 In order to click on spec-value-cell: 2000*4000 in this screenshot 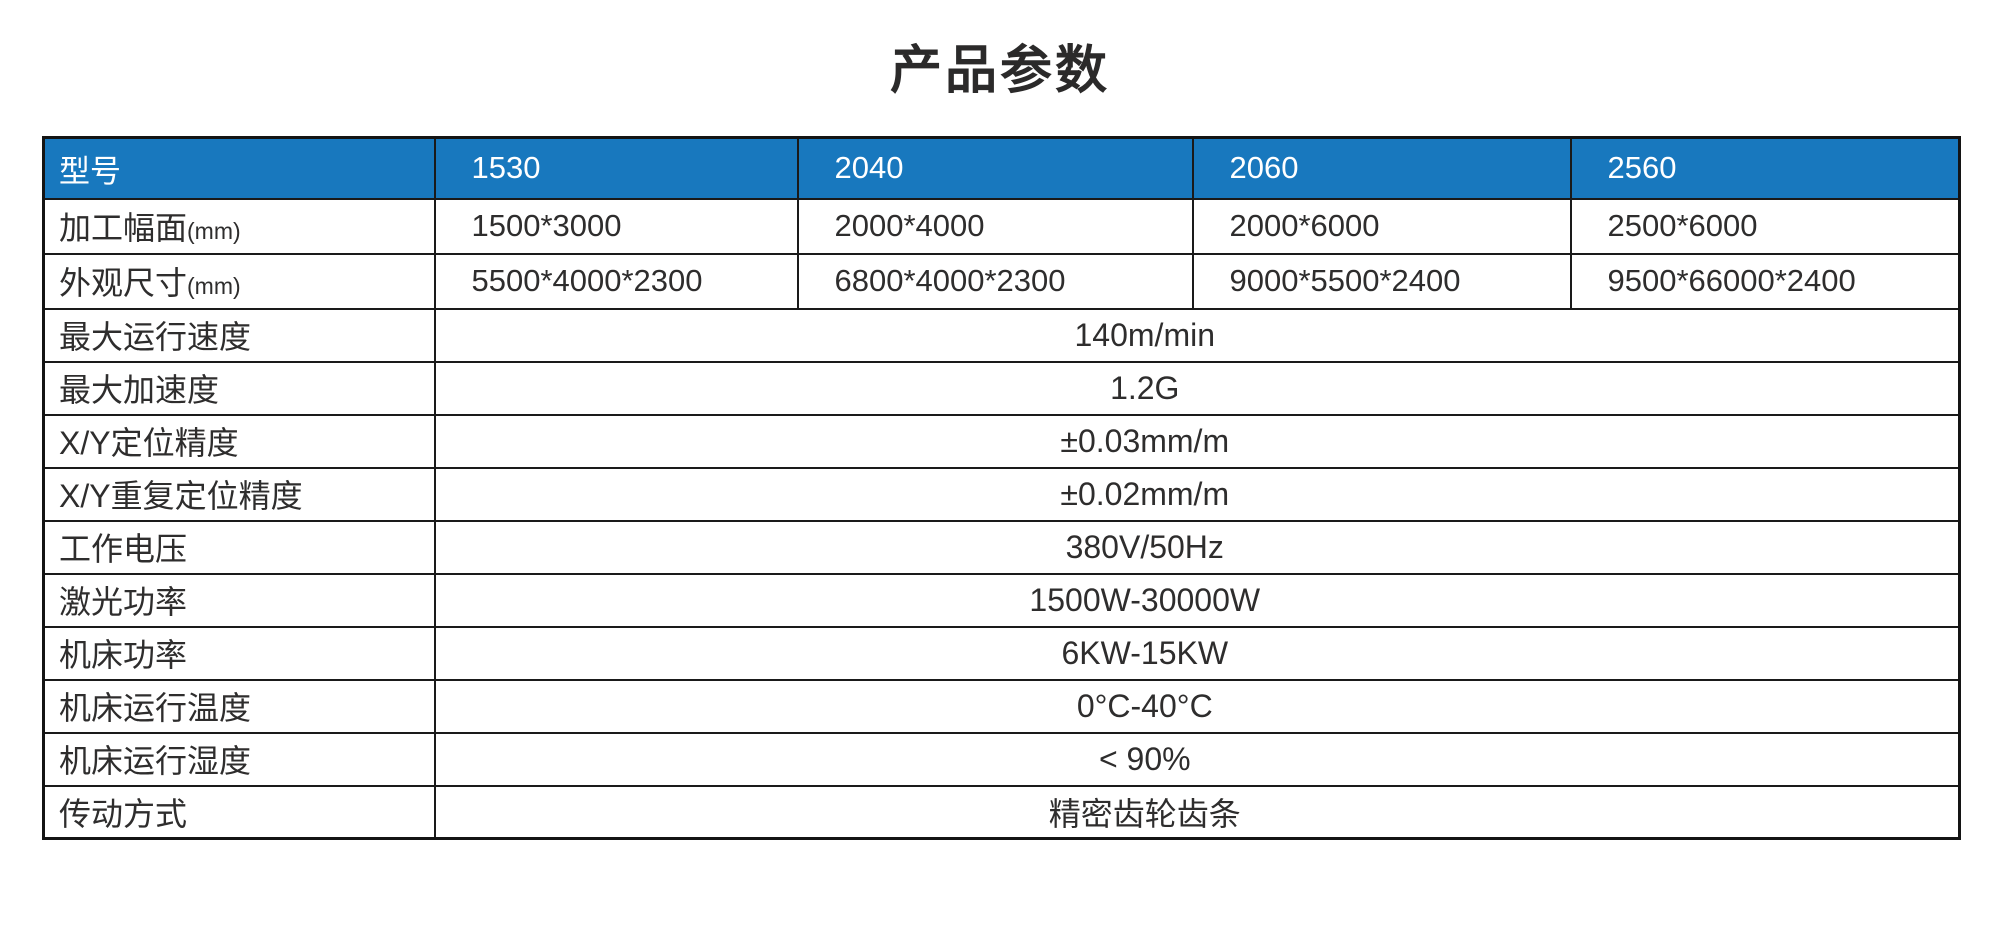, I will do `click(995, 226)`.